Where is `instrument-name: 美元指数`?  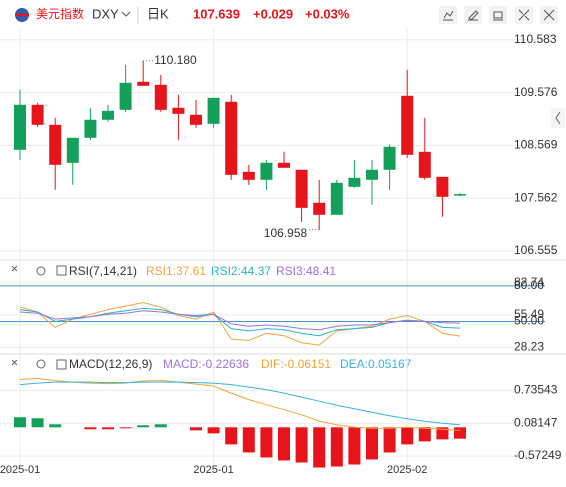 instrument-name: 美元指数 is located at coordinates (60, 13).